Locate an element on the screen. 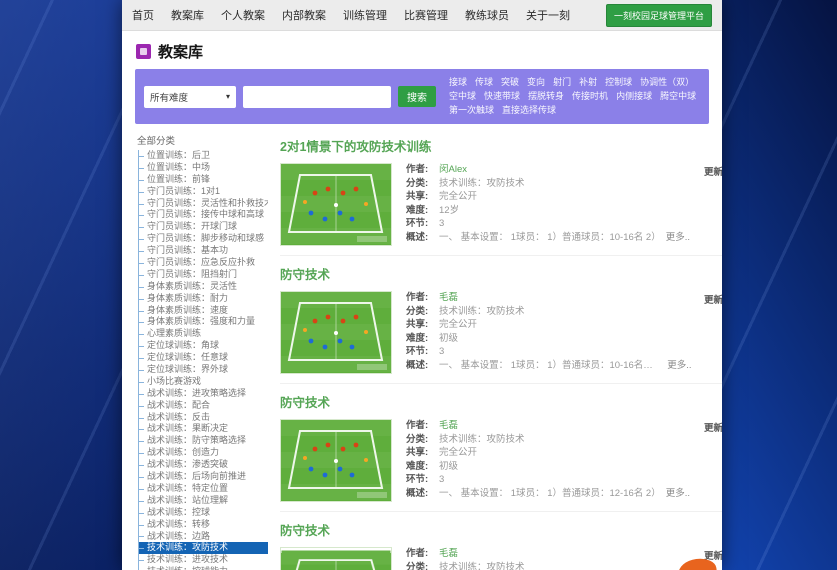 The image size is (837, 570). sidebar-category-item: 战术训练：果断决定 is located at coordinates (203, 429).